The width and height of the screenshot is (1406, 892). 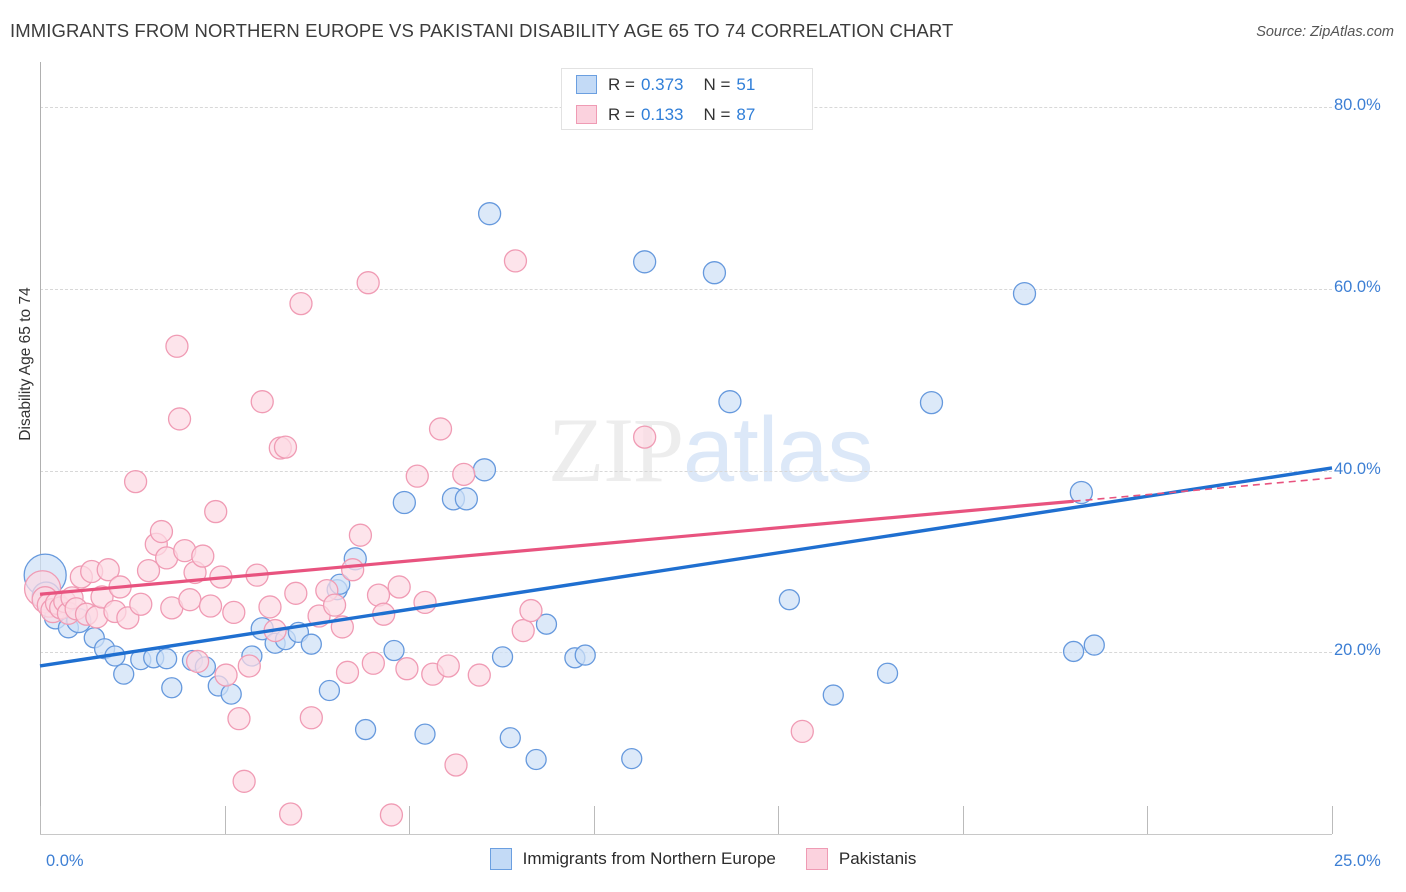 I want to click on x-tick-label-max: 25.0%, so click(x=1357, y=861).